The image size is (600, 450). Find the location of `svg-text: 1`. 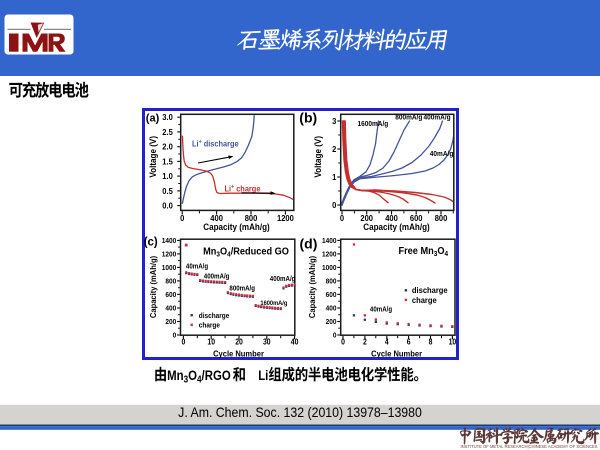

svg-text: 1 is located at coordinates (334, 178).